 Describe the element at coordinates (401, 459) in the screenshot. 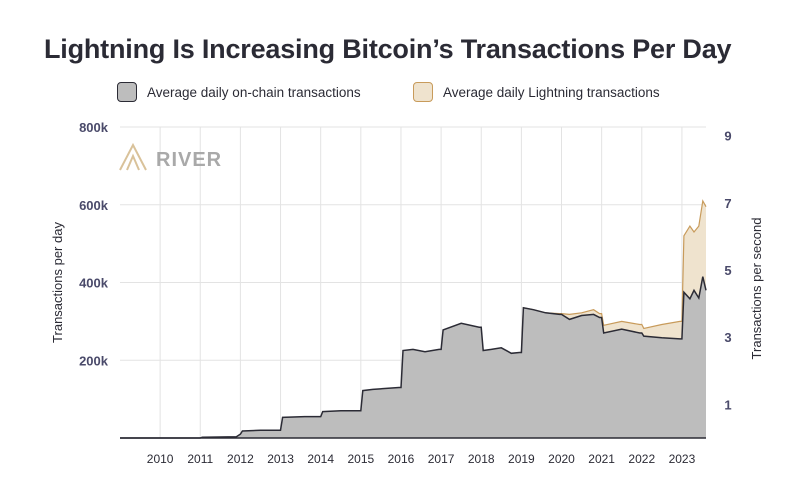

I see `x-tick-label: 2016` at that location.